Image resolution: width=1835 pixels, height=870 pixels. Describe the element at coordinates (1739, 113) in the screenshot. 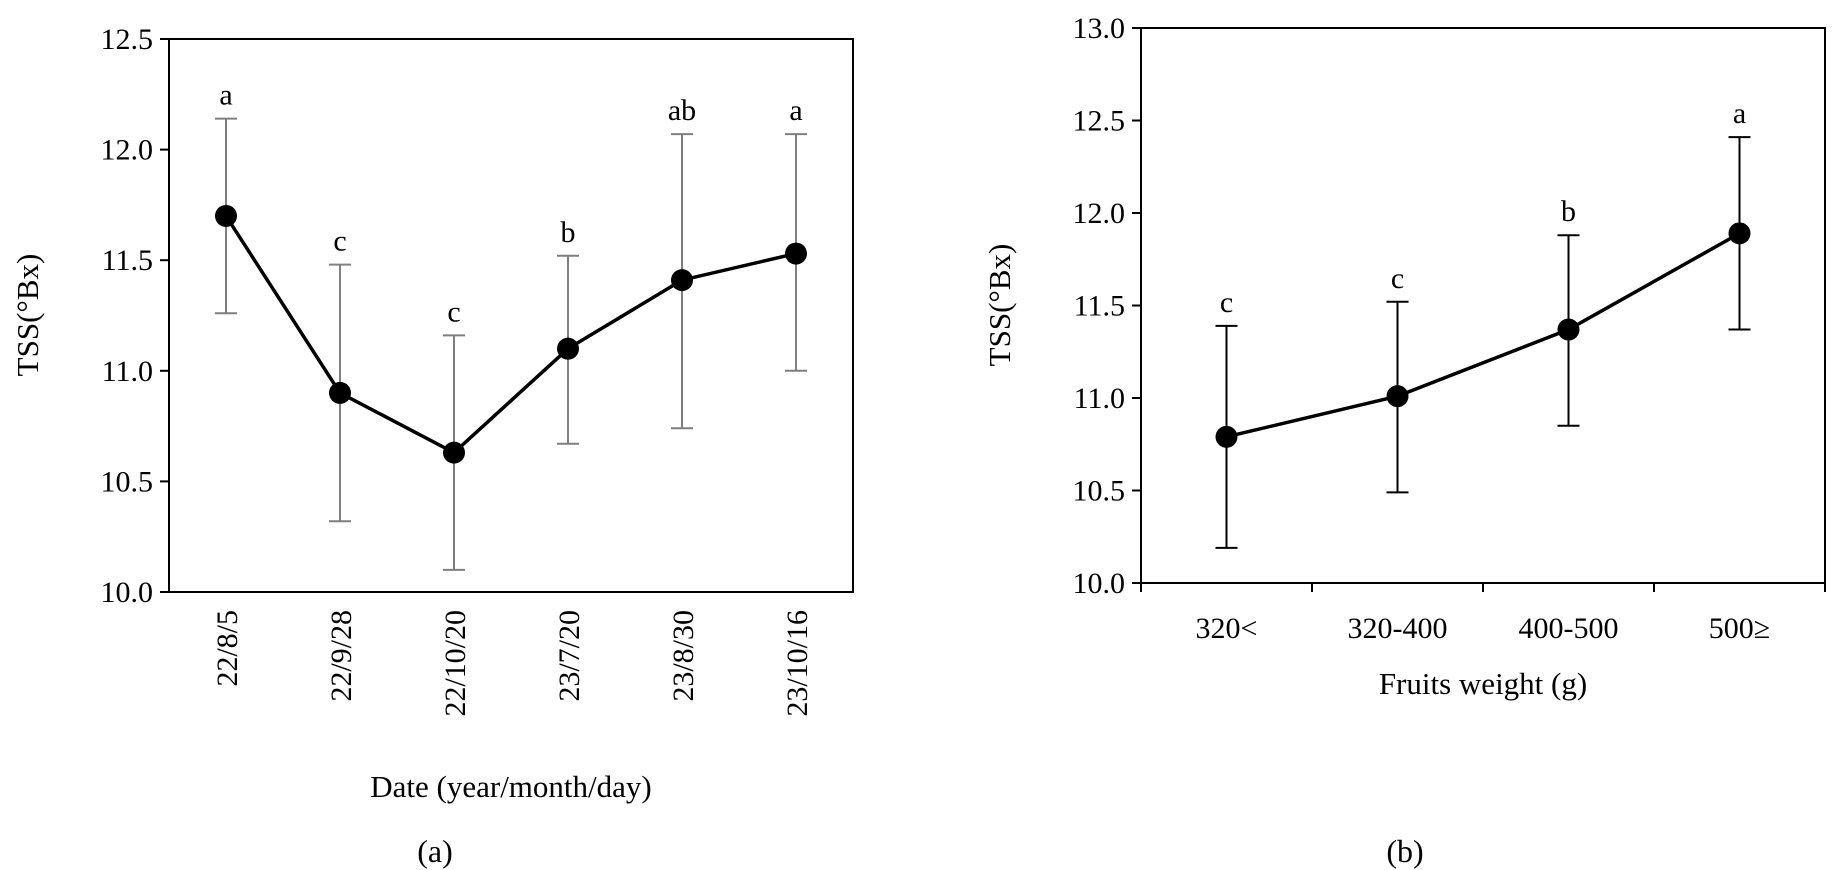

I see `b-significance-label: a` at that location.